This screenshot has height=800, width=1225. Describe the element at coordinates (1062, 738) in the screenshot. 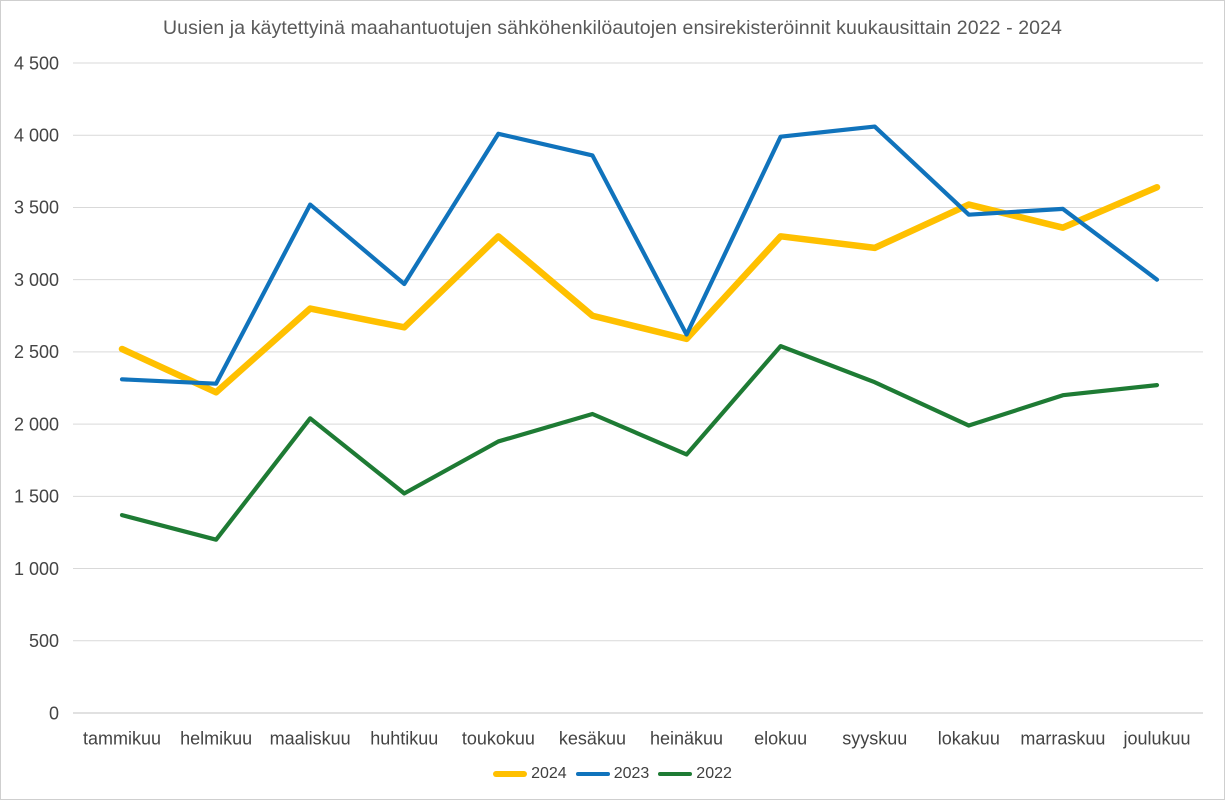

I see `x-tick-label: marraskuu` at that location.